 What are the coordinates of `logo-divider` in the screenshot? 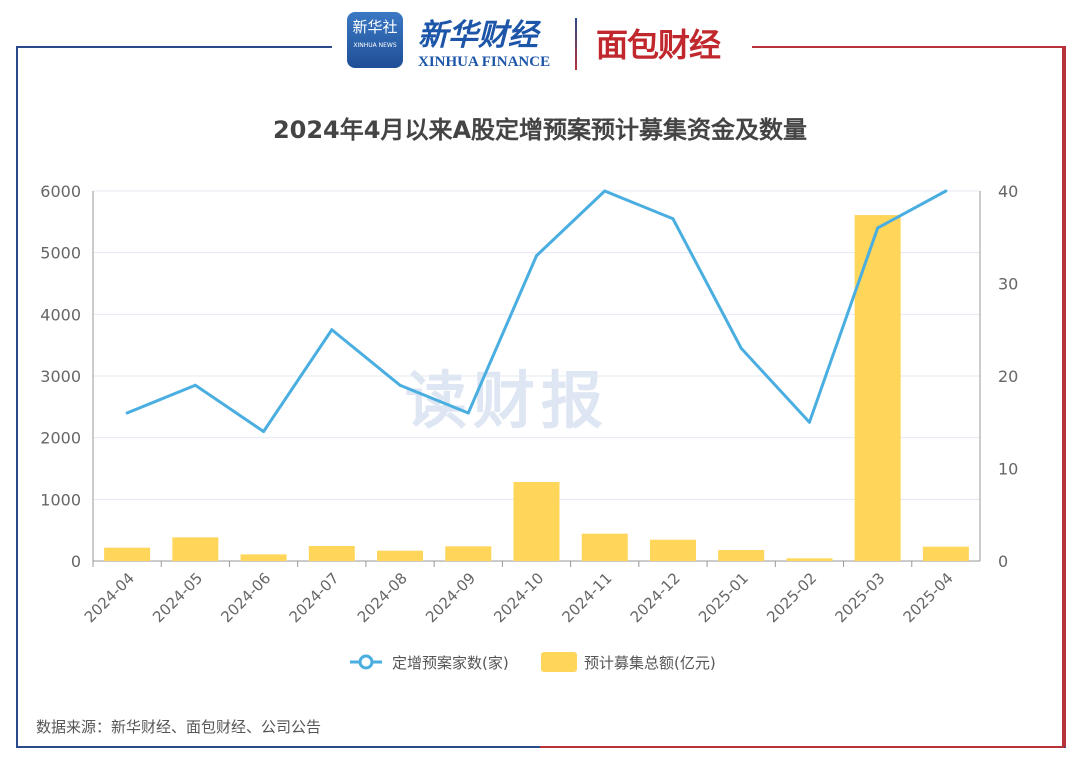 It's located at (576, 44).